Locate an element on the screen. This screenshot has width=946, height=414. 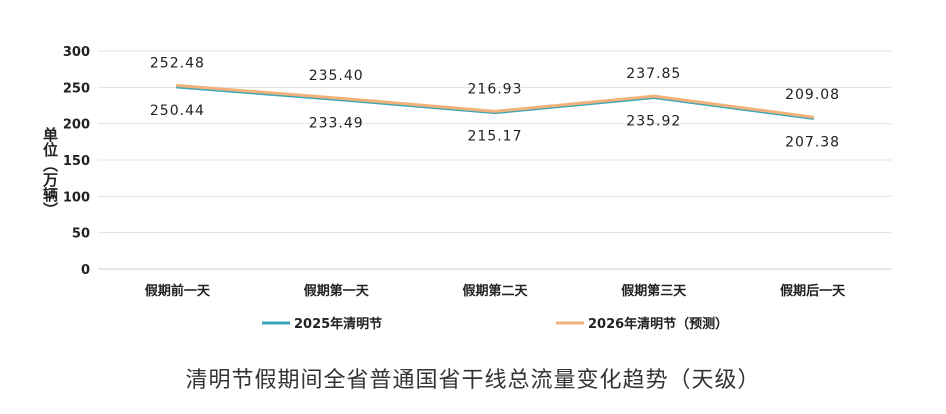
y-tick-label: 250 is located at coordinates (76, 88).